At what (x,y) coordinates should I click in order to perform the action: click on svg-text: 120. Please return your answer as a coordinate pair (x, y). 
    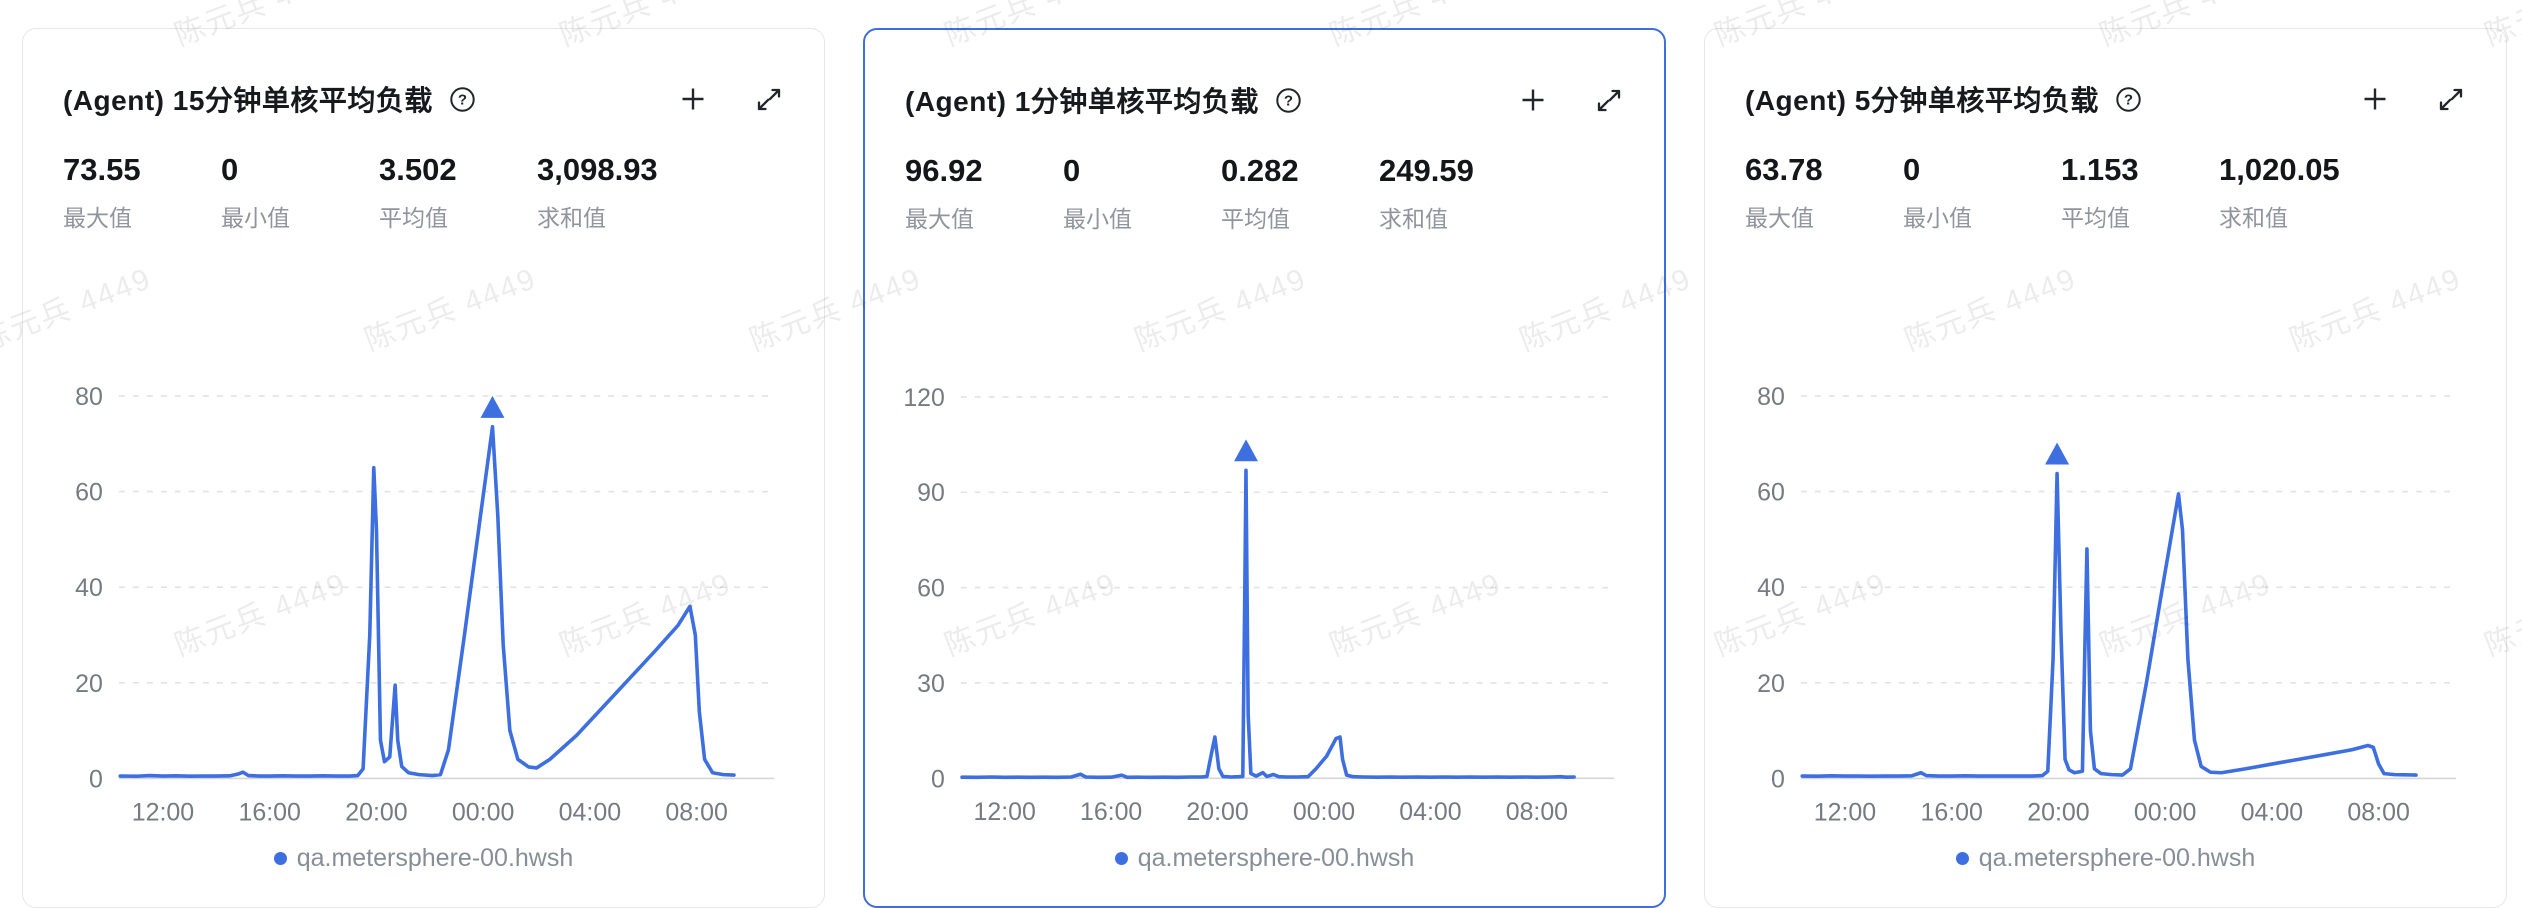
    Looking at the image, I should click on (925, 398).